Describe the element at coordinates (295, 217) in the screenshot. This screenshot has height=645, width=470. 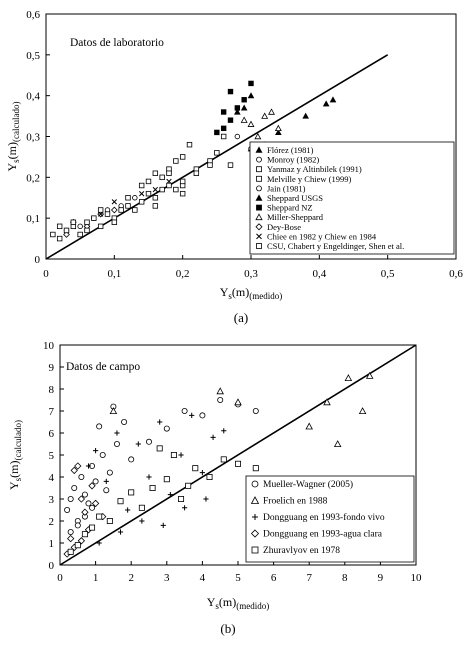
I see `legend-label: Miller-Sheppard` at that location.